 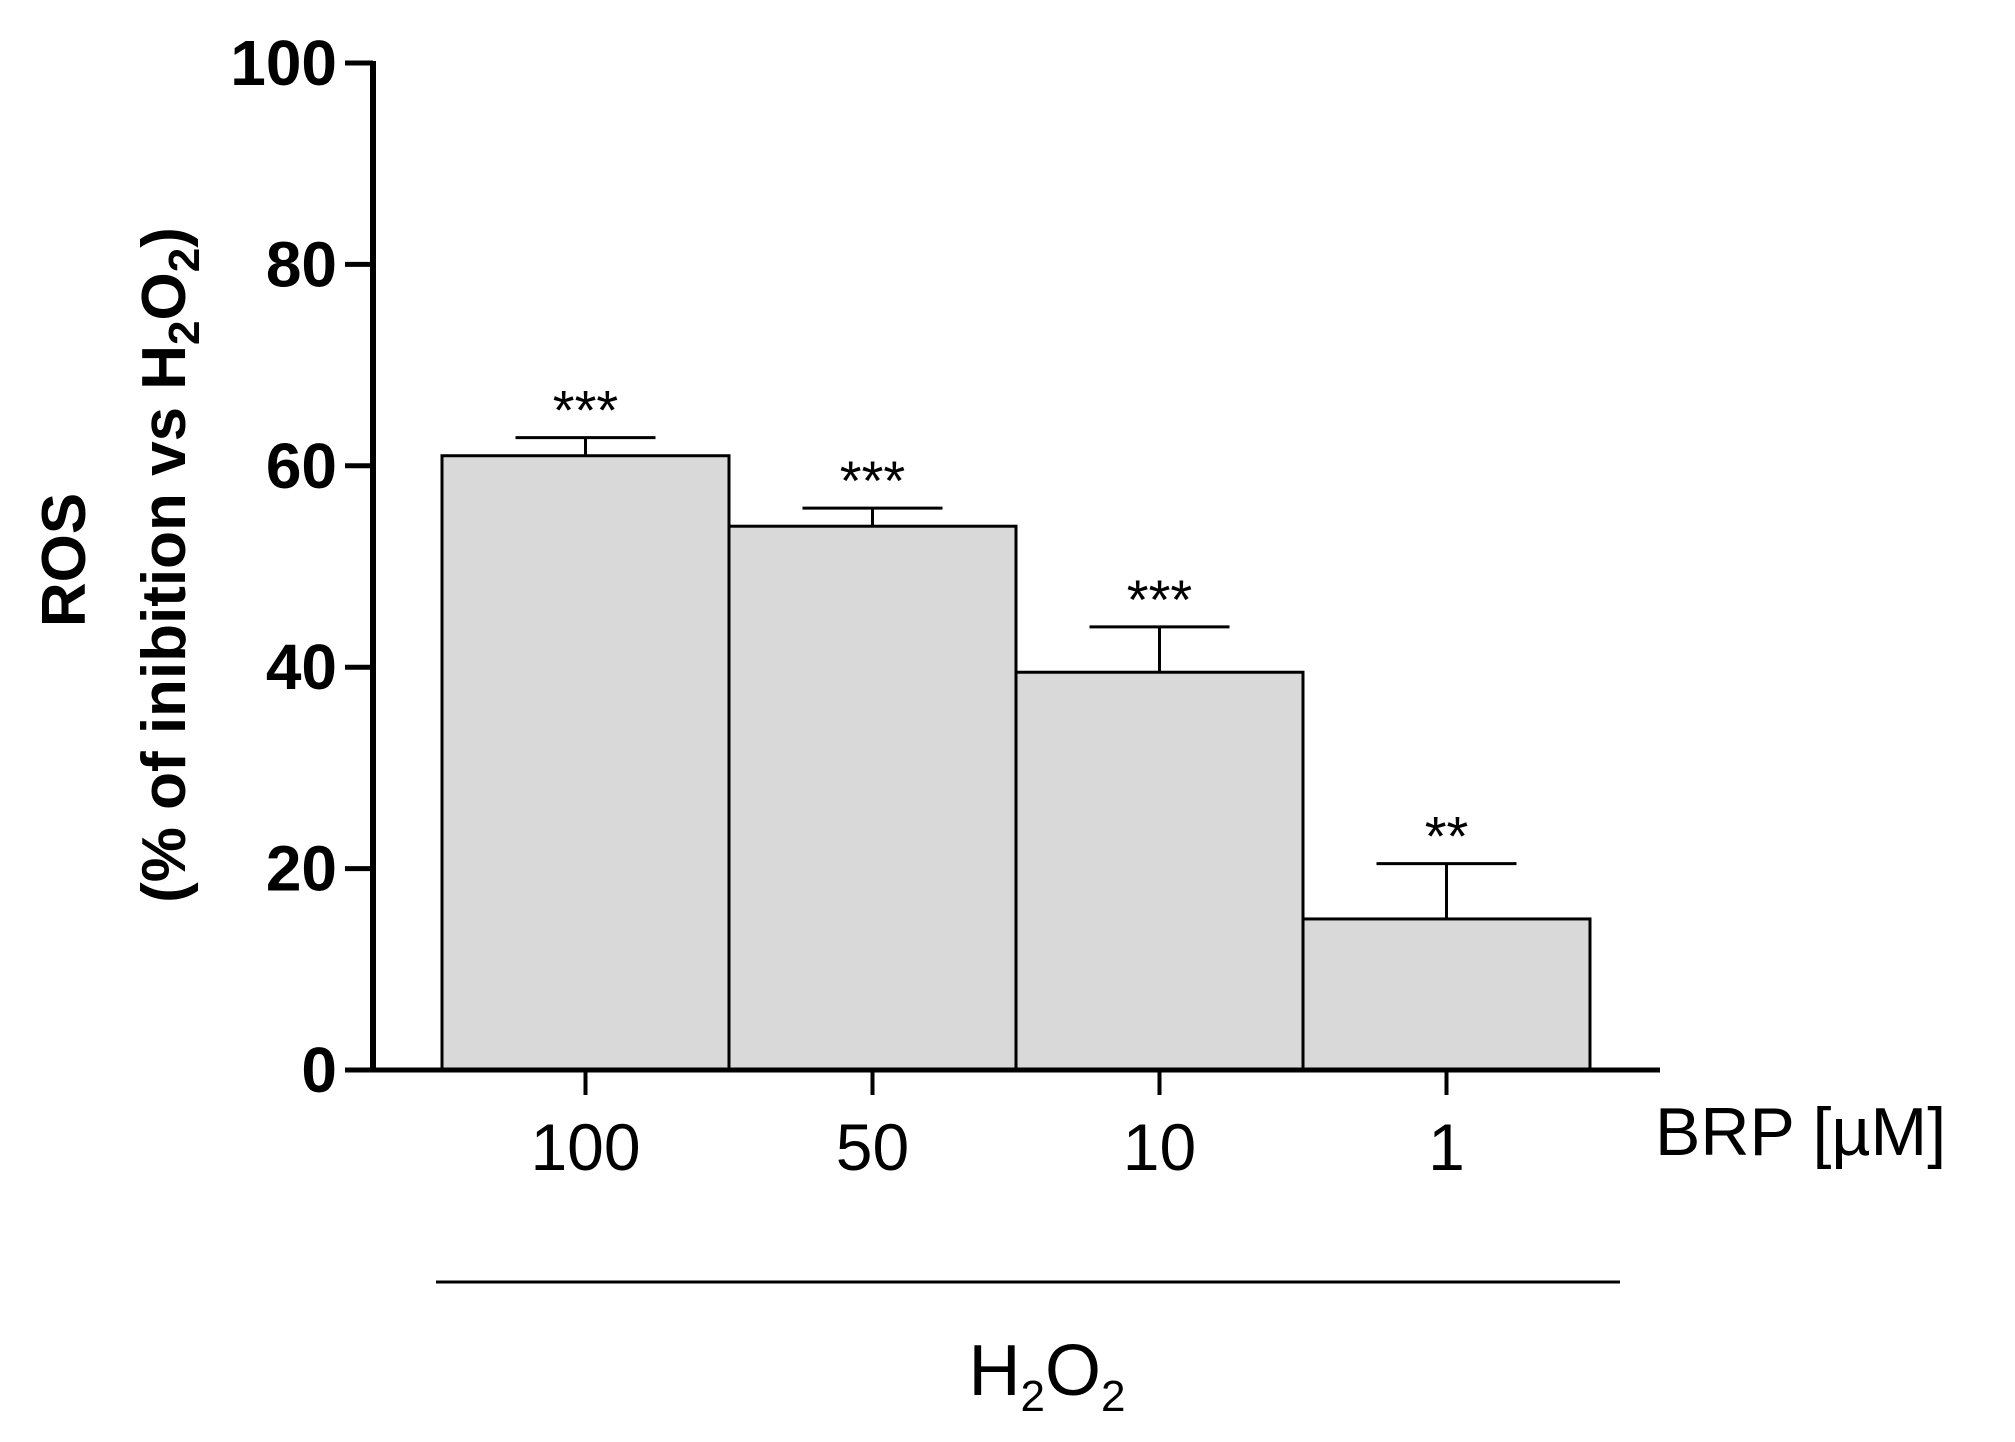 What do you see at coordinates (301, 466) in the screenshot?
I see `y-tick-label: 60` at bounding box center [301, 466].